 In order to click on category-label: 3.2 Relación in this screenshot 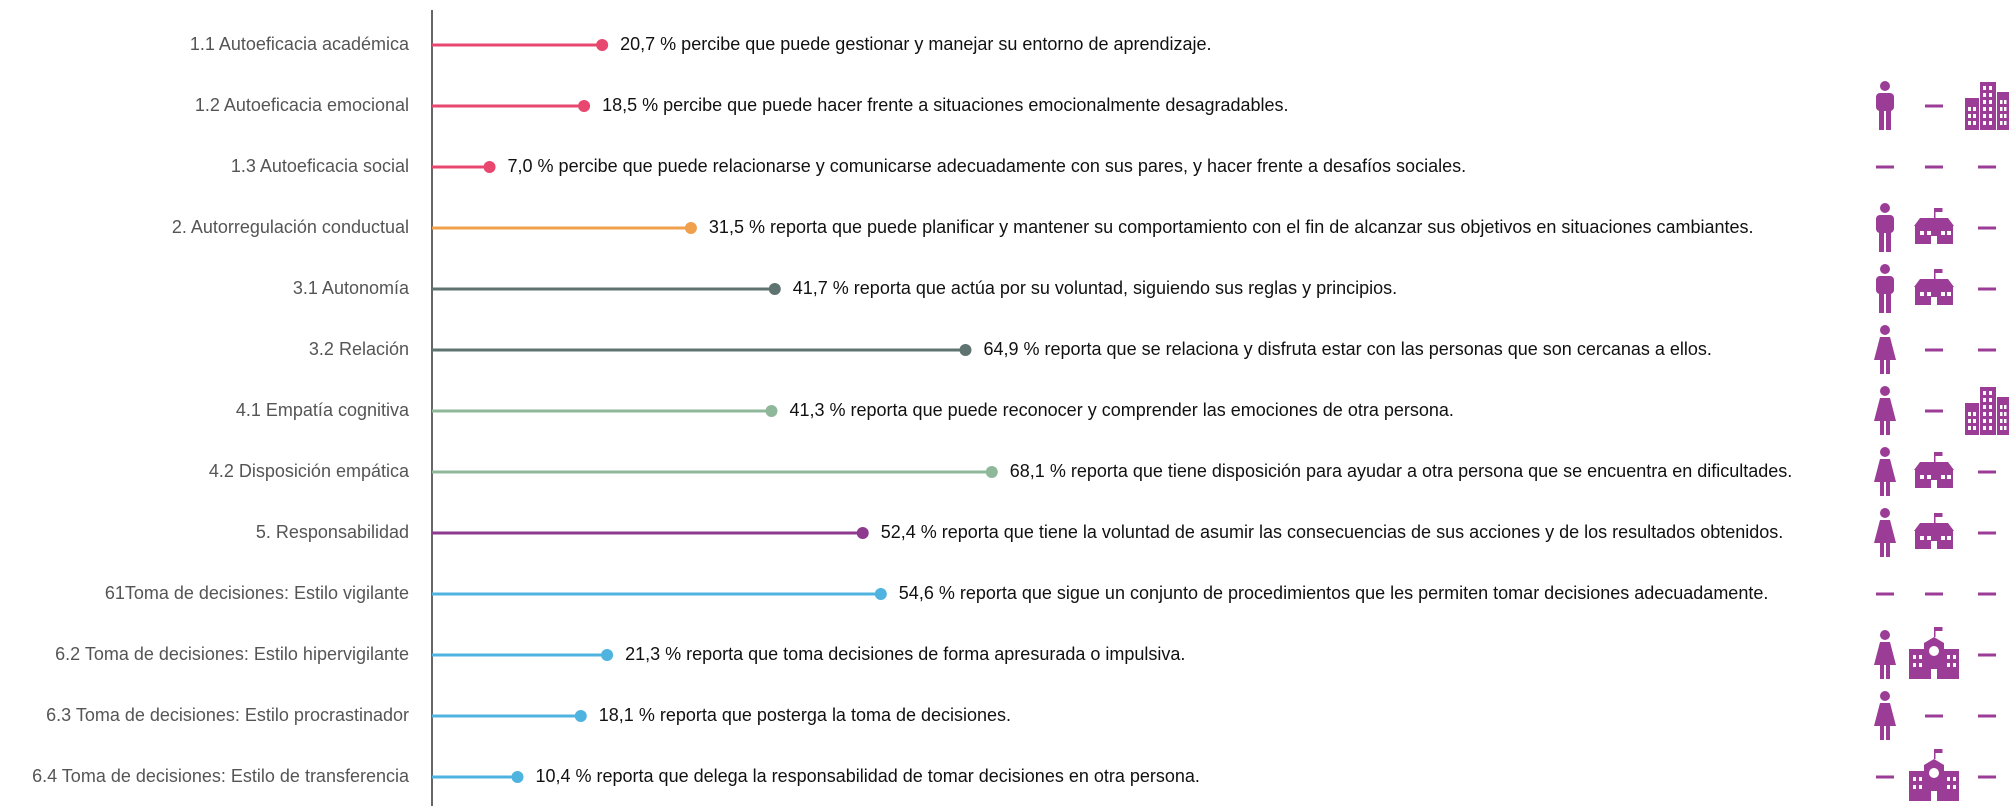, I will do `click(359, 349)`.